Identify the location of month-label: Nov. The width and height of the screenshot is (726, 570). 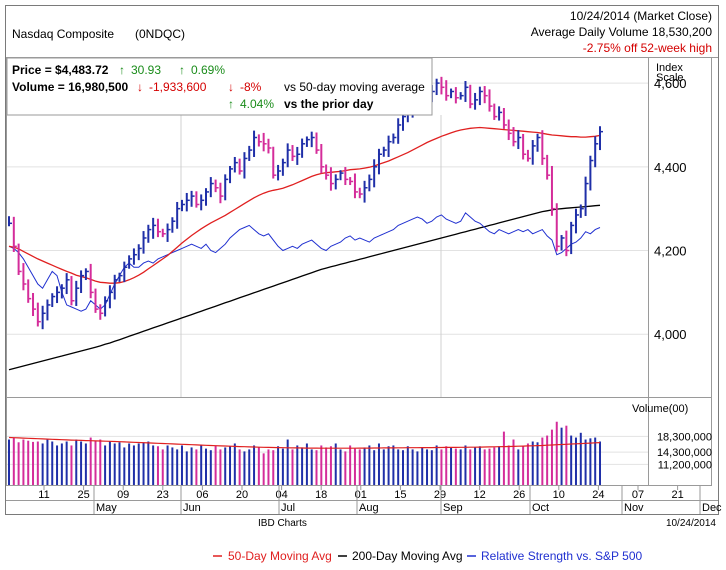
(634, 508).